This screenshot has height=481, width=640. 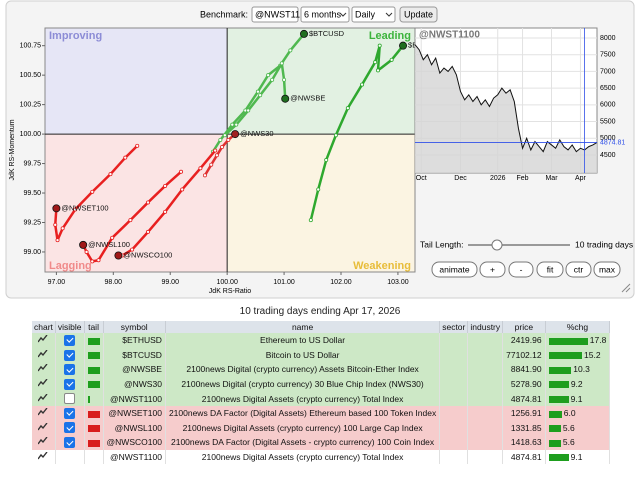 I want to click on tail-swatch, so click(x=93, y=414).